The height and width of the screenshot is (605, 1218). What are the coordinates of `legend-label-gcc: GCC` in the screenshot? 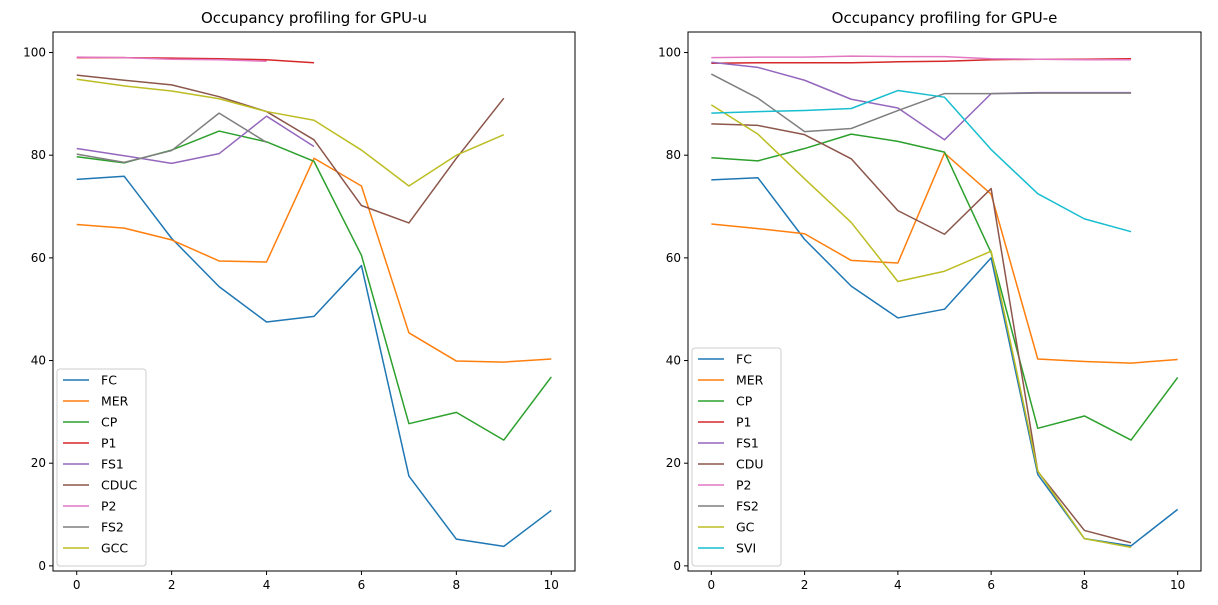 It's located at (114, 548).